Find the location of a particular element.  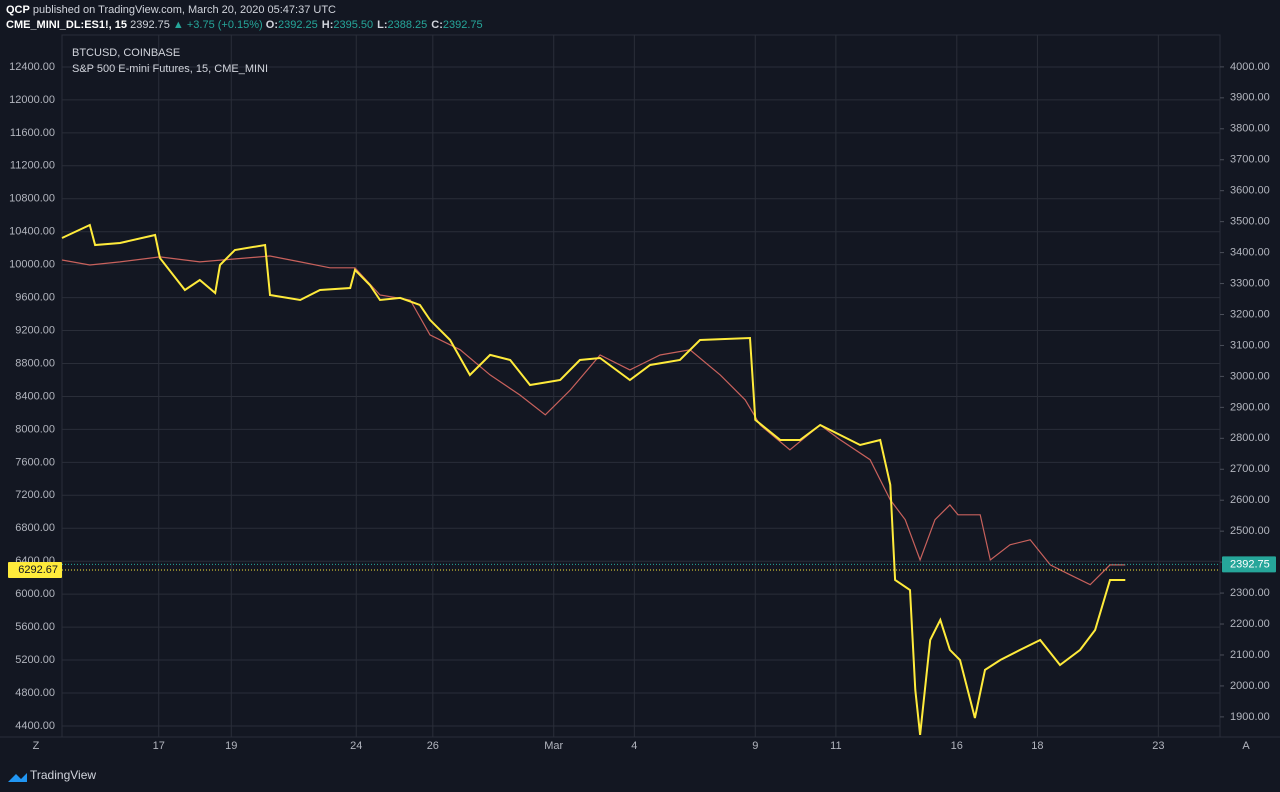

legend-entry: BTCUSD, COINBASE is located at coordinates (126, 53).